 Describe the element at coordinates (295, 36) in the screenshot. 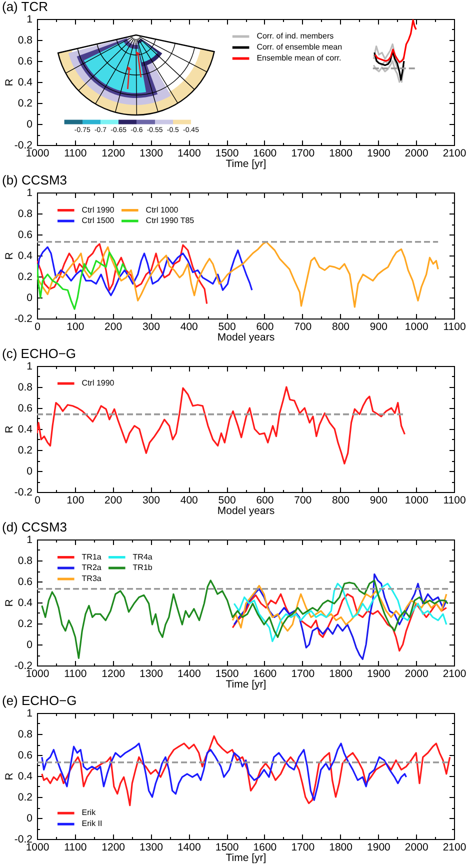

I see `legend-label: Corr. of ind. members` at that location.